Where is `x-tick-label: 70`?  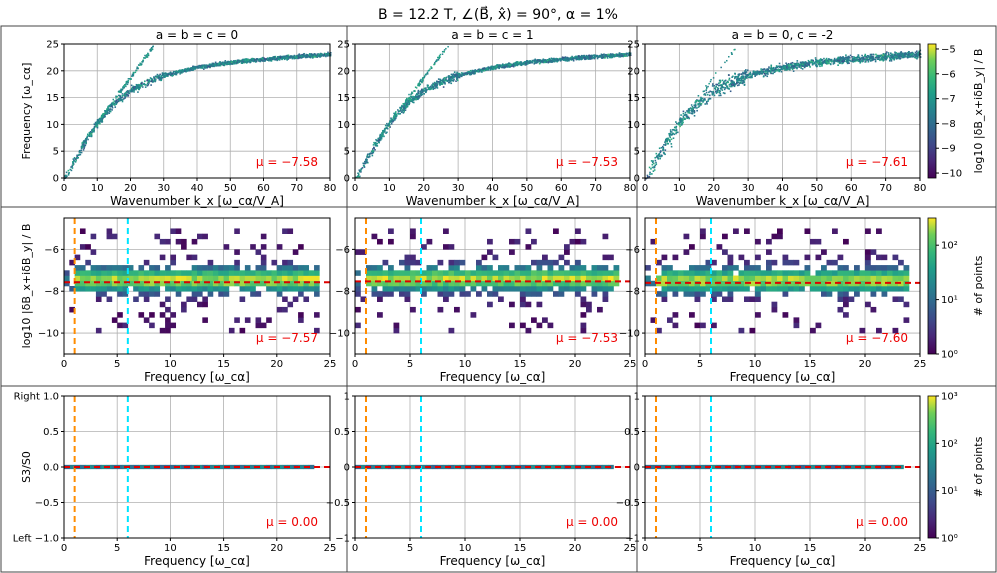 x-tick-label: 70 is located at coordinates (885, 188).